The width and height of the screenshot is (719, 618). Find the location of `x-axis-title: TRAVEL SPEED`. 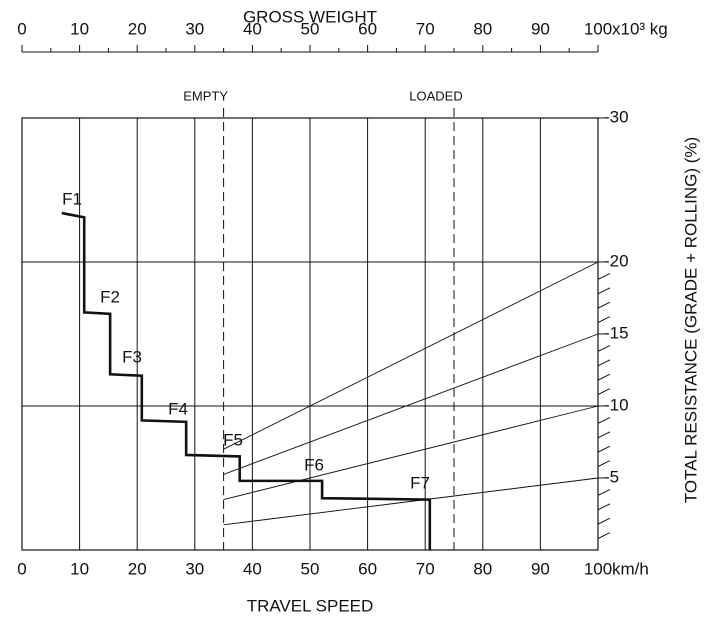

x-axis-title: TRAVEL SPEED is located at coordinates (310, 605).